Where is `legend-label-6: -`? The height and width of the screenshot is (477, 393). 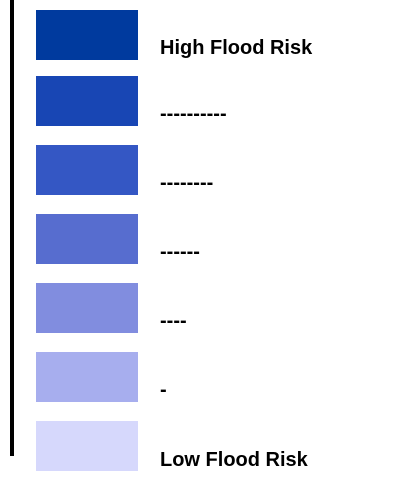
legend-label-6: - is located at coordinates (163, 390).